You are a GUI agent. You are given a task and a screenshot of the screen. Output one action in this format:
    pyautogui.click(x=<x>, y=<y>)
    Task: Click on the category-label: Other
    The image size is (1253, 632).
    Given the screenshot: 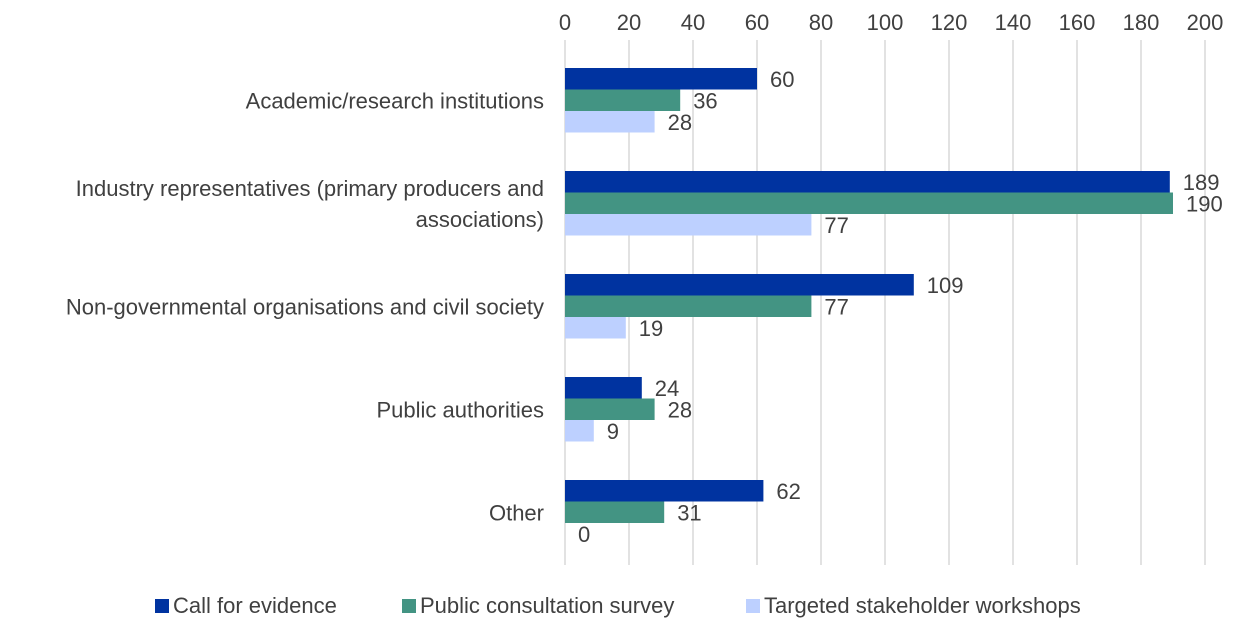 What is the action you would take?
    pyautogui.click(x=516, y=512)
    